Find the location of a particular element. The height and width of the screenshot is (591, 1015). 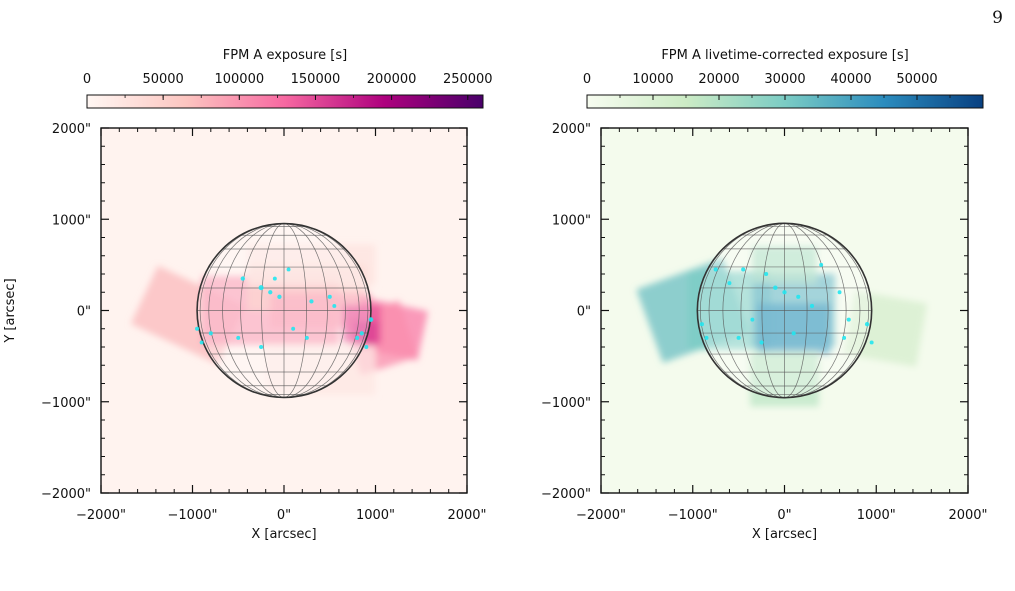

colorbar-tick-label: 250000 is located at coordinates (468, 79).